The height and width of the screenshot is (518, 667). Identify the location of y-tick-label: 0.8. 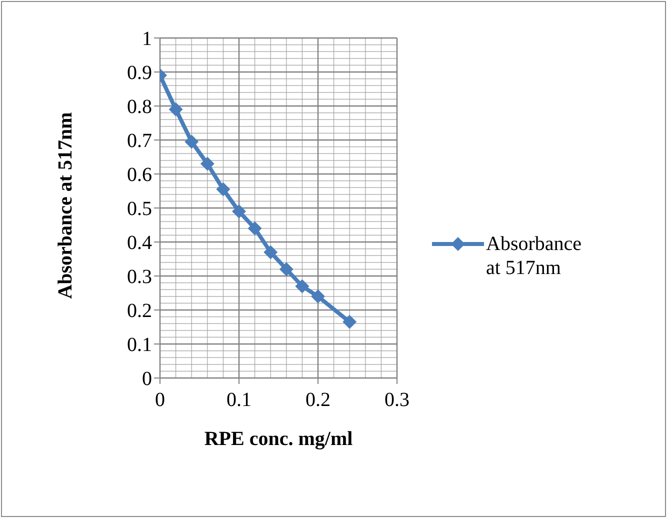
(139, 107).